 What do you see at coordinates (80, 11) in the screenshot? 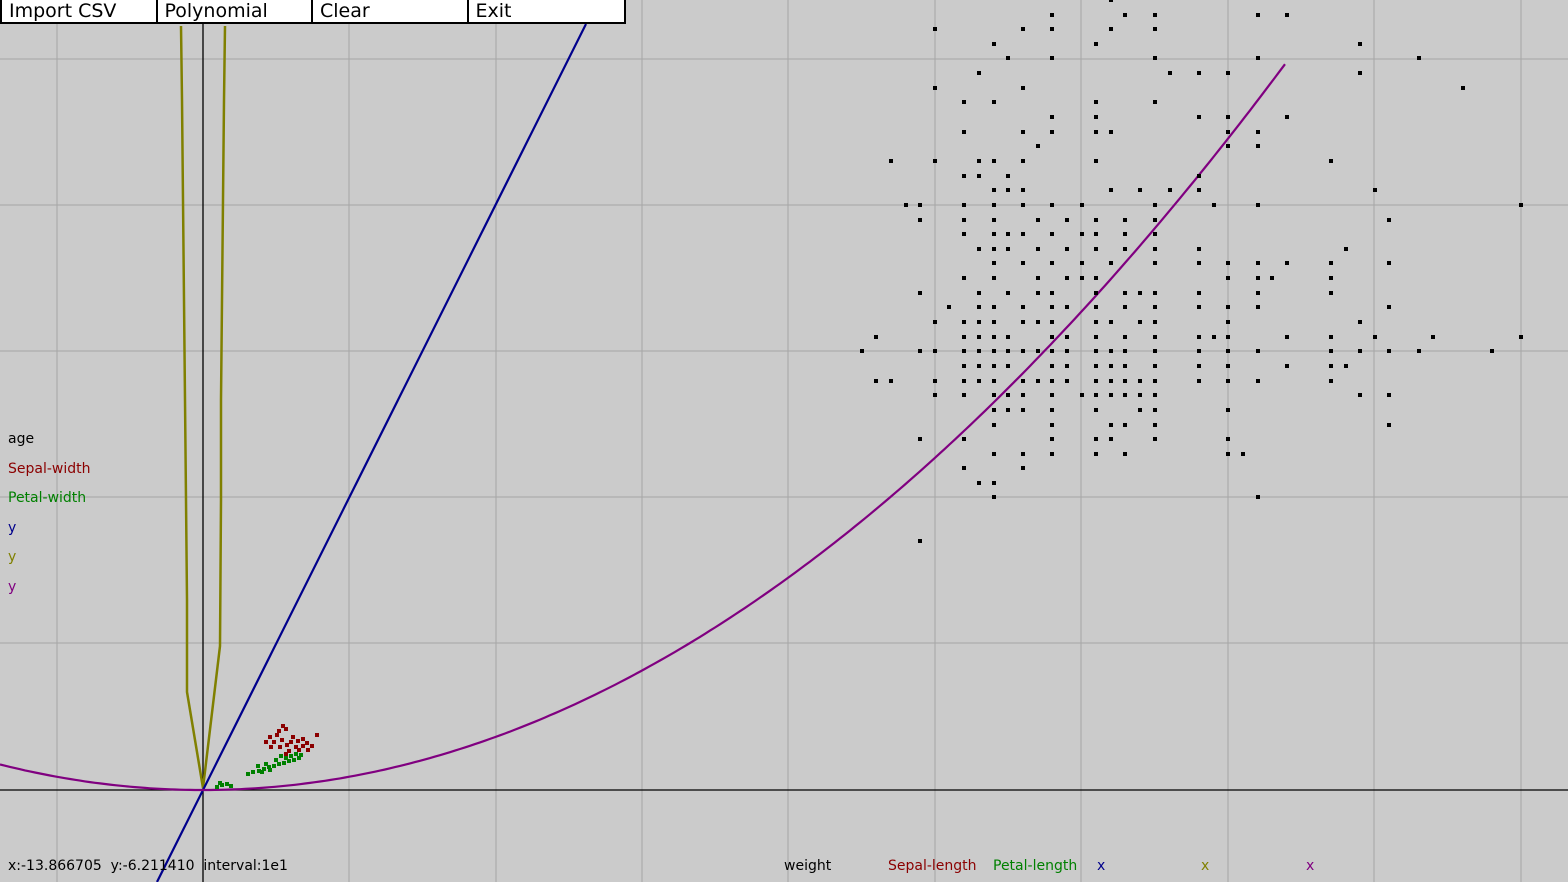
I see `import-csv-button: Import CSV` at bounding box center [80, 11].